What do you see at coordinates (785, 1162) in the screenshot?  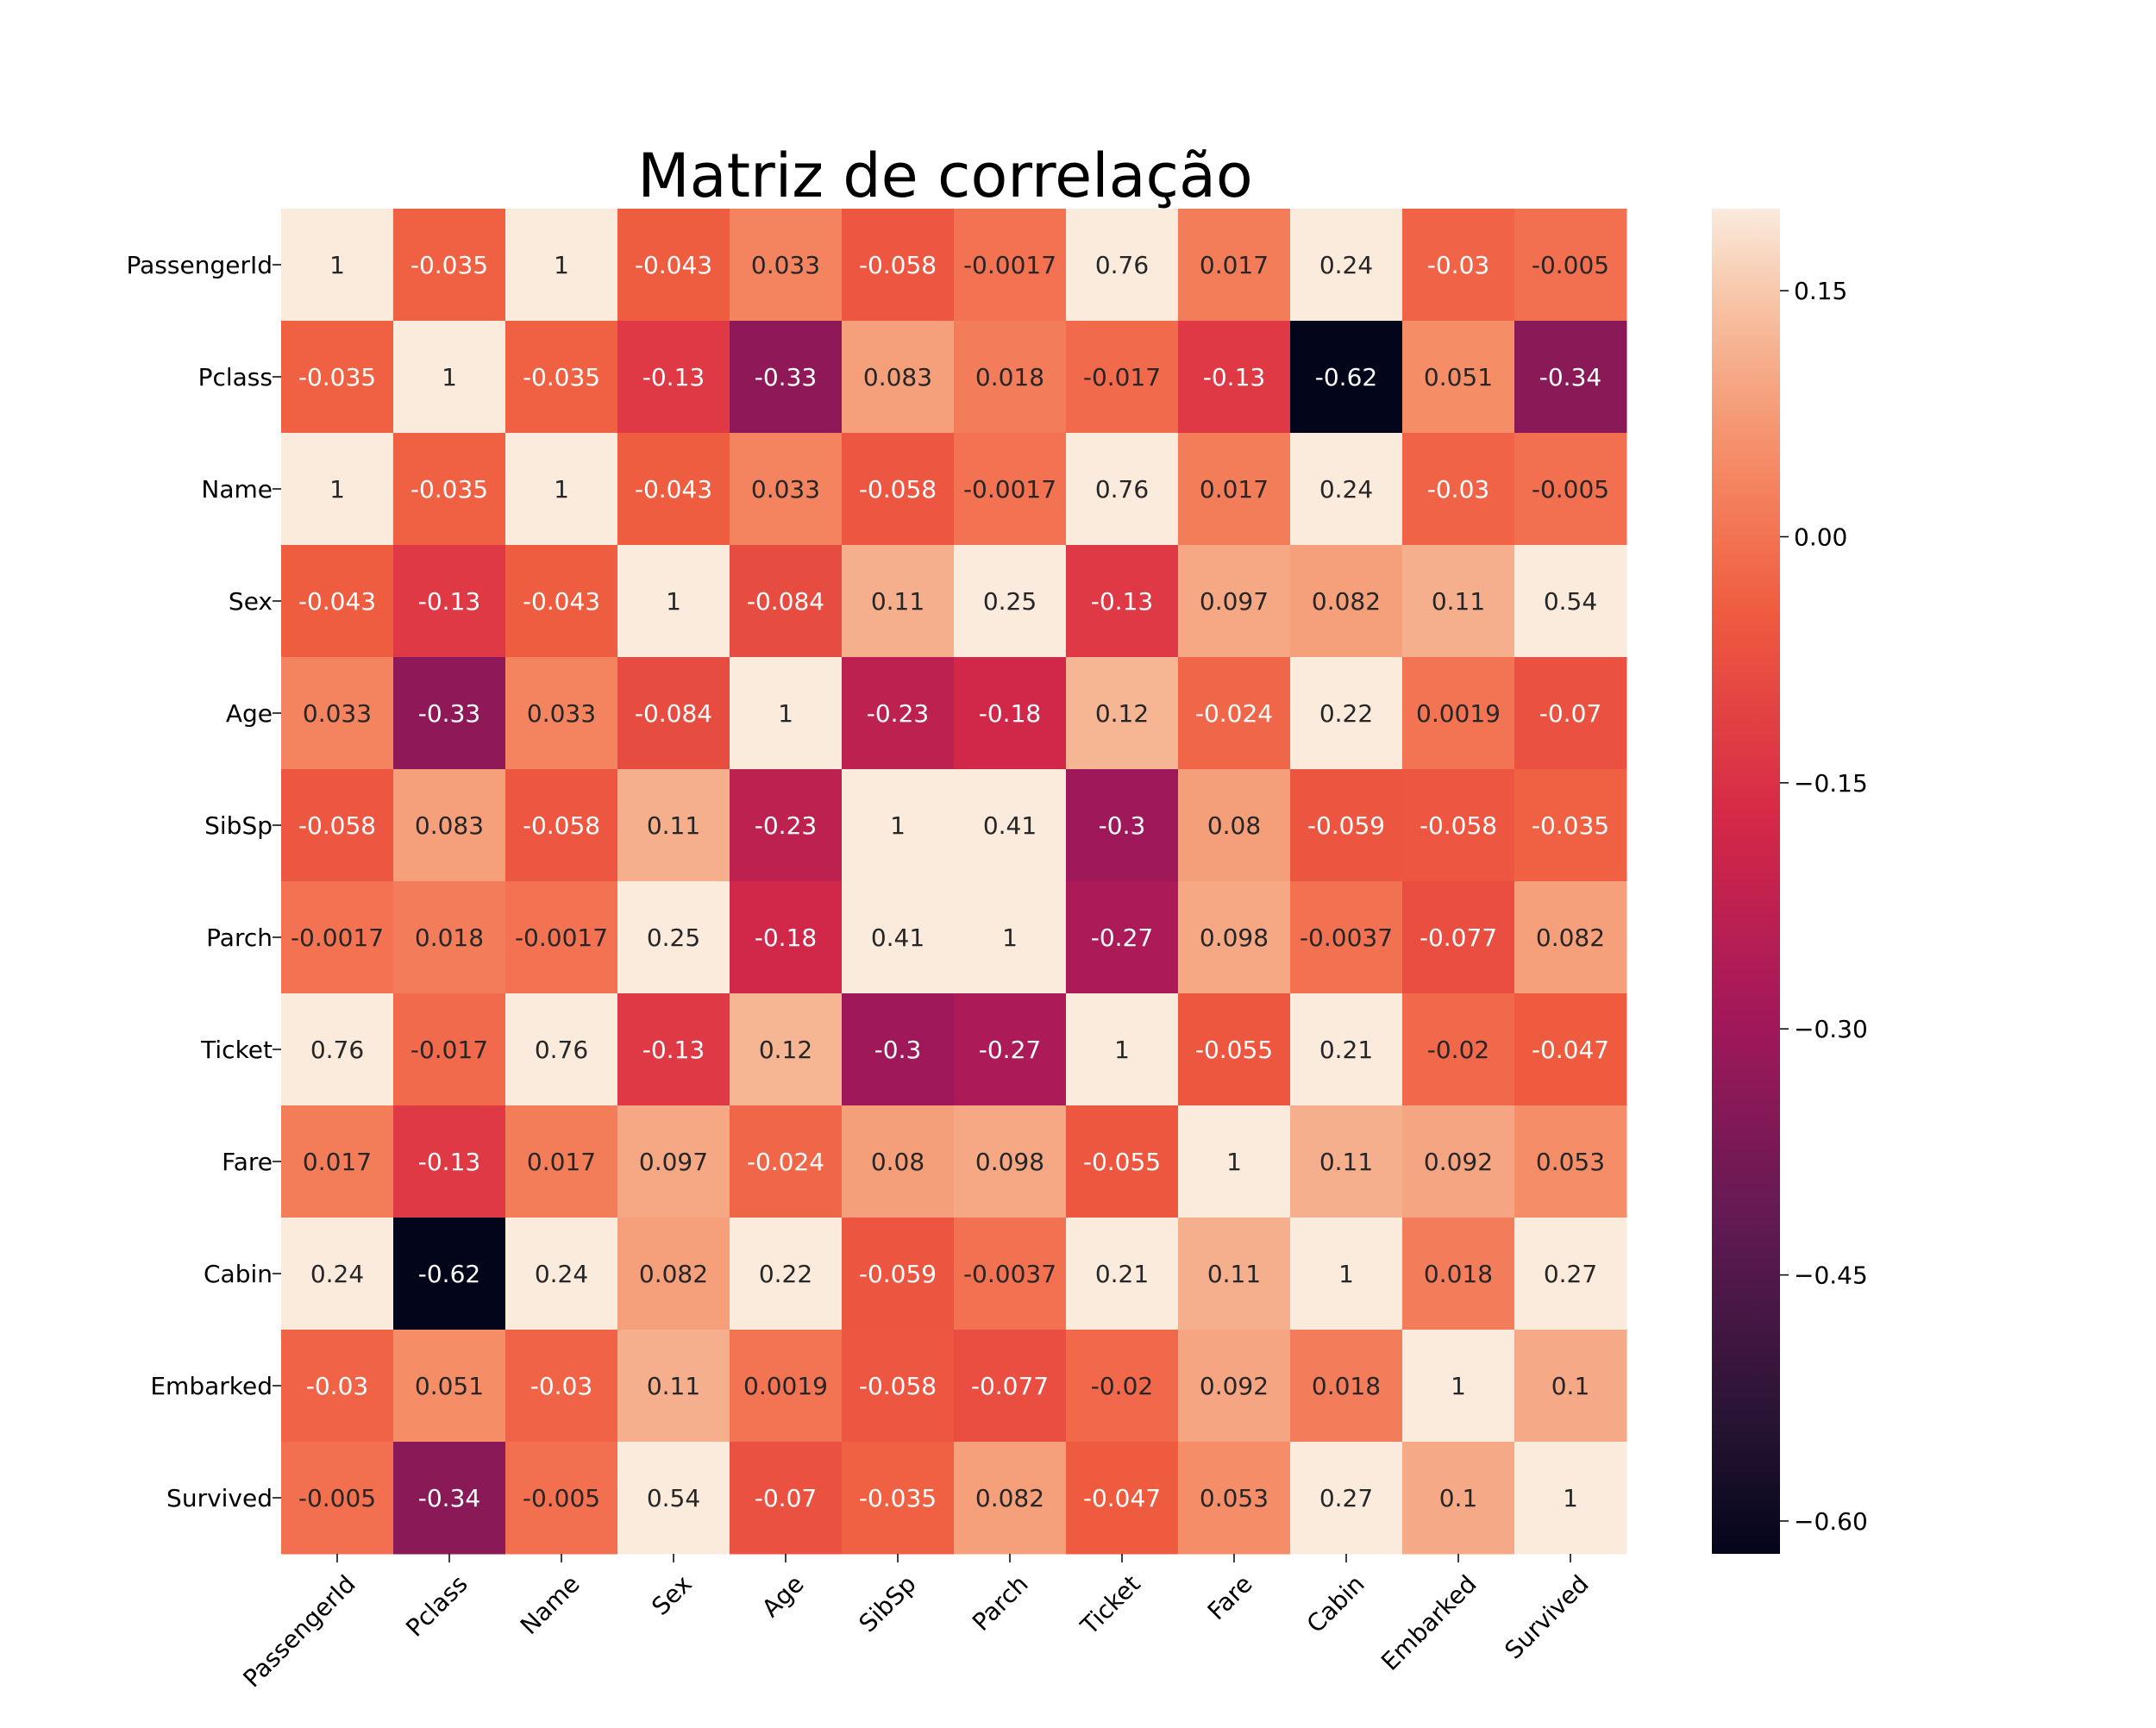 I see `cell-value-label: -0.024` at bounding box center [785, 1162].